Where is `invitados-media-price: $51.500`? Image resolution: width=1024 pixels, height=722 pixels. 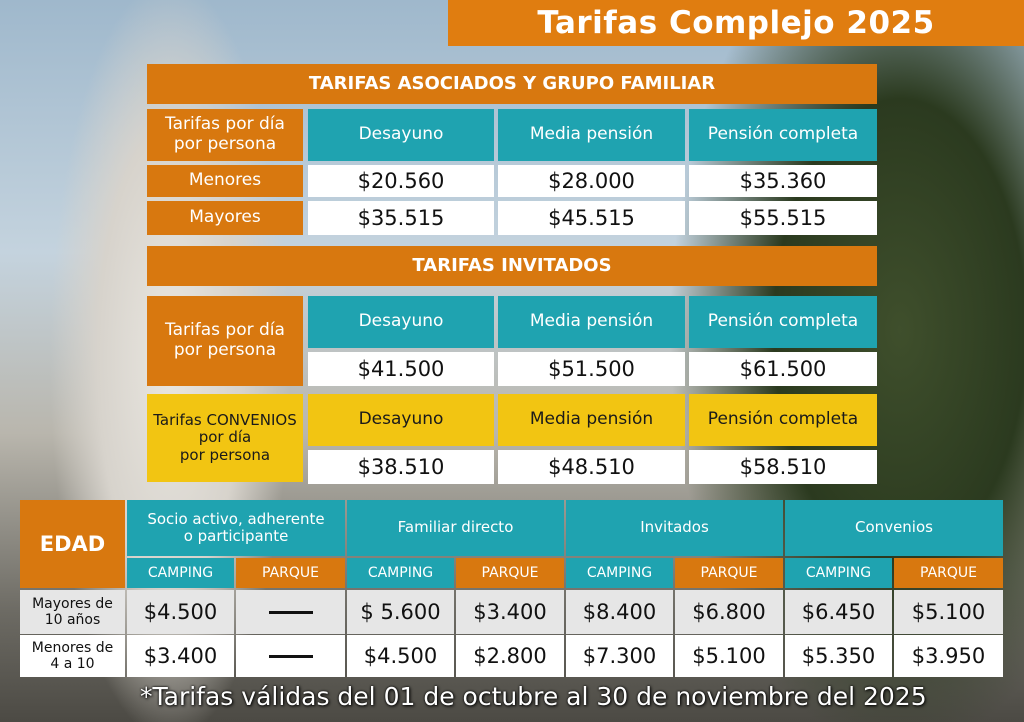 invitados-media-price: $51.500 is located at coordinates (591, 369).